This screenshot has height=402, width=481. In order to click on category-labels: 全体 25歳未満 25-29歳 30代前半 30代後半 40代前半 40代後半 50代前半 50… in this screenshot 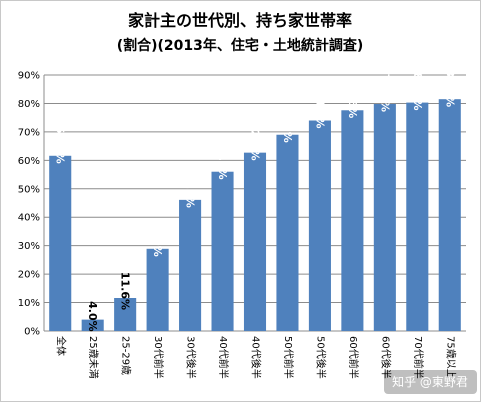, I will do `click(256, 357)`.